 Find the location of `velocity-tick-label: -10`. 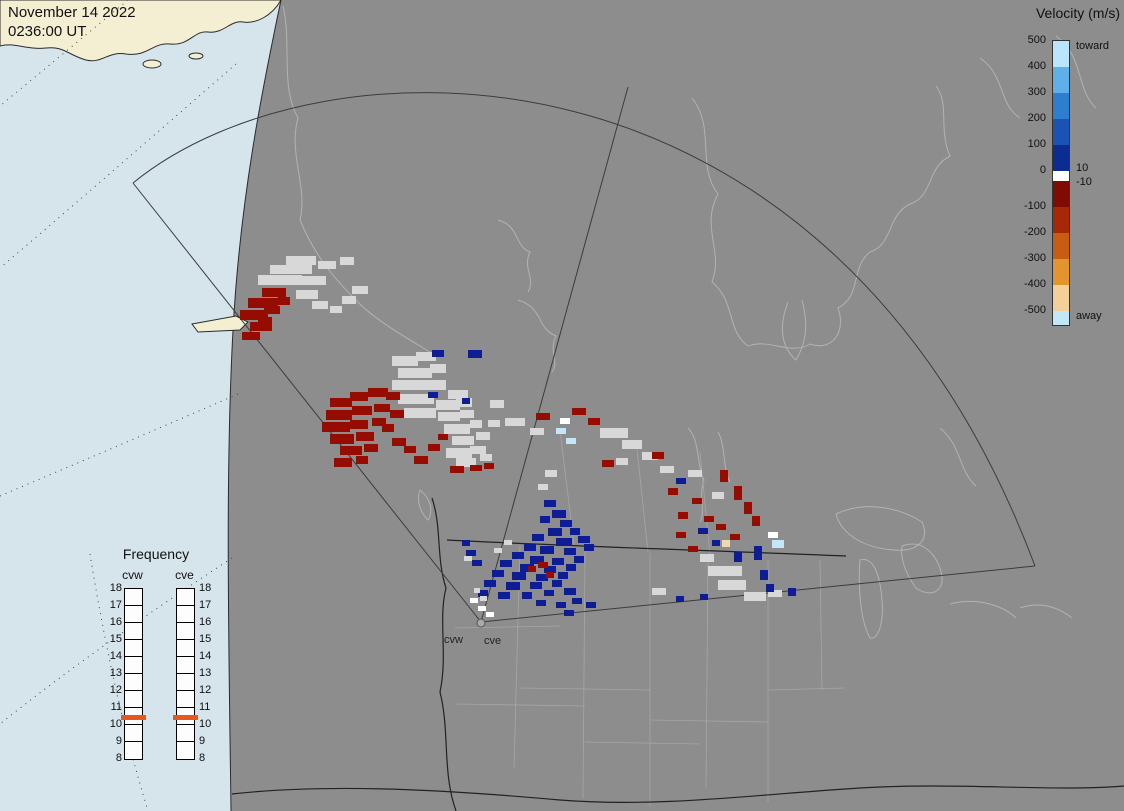

velocity-tick-label: -10 is located at coordinates (1084, 182).